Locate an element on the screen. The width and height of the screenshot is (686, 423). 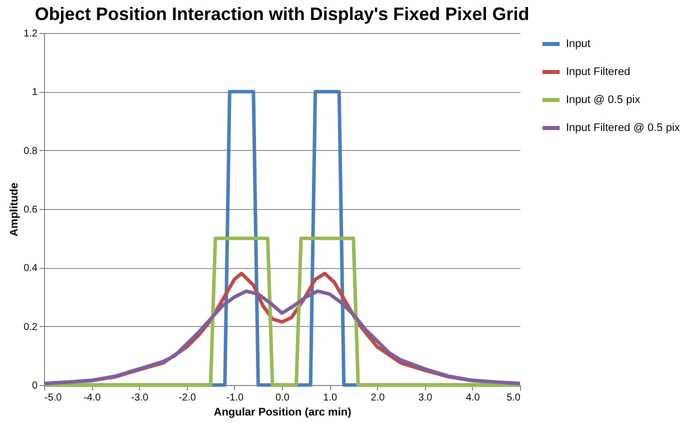
x-tick-label: -5.0 is located at coordinates (53, 398).